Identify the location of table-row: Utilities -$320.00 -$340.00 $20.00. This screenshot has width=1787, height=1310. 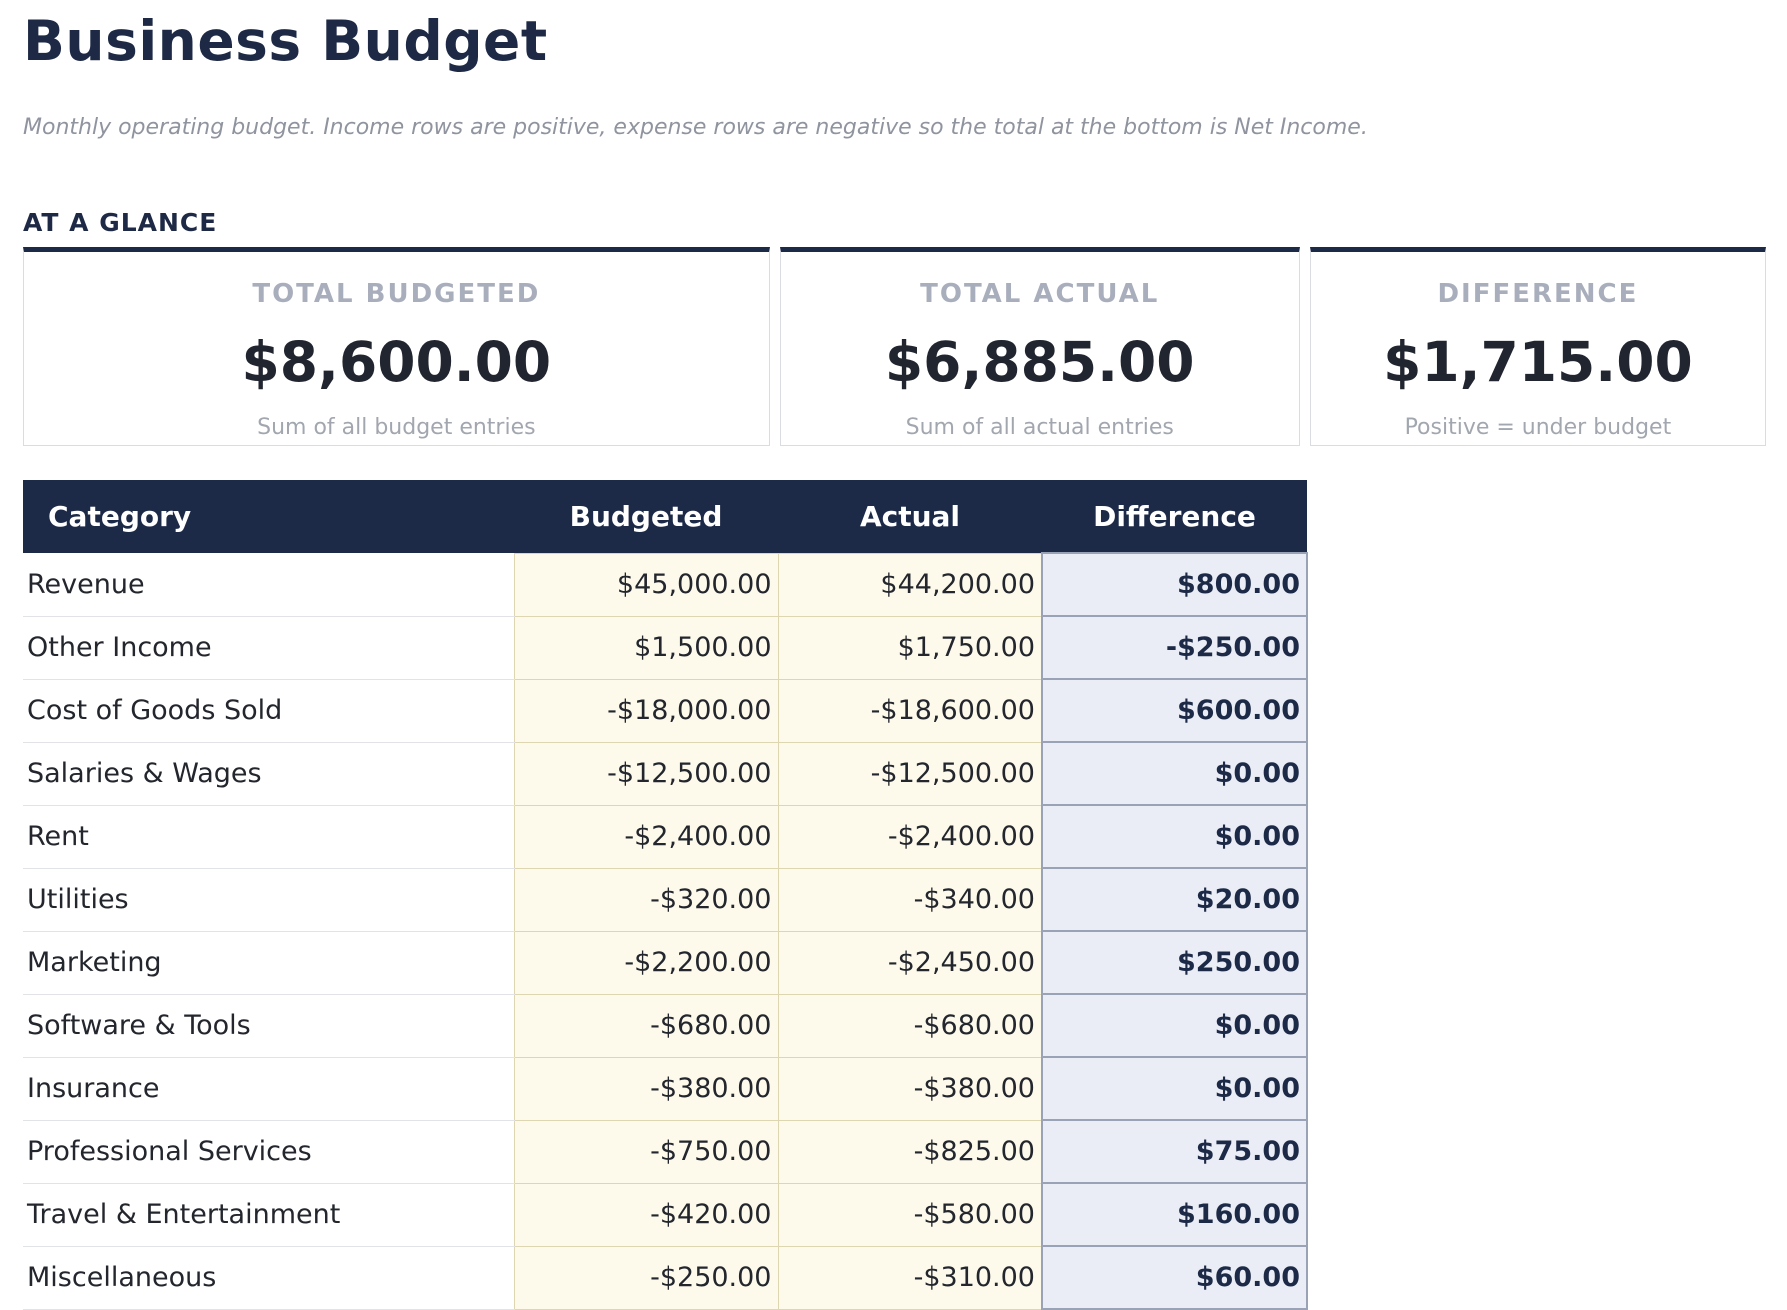
(665, 899).